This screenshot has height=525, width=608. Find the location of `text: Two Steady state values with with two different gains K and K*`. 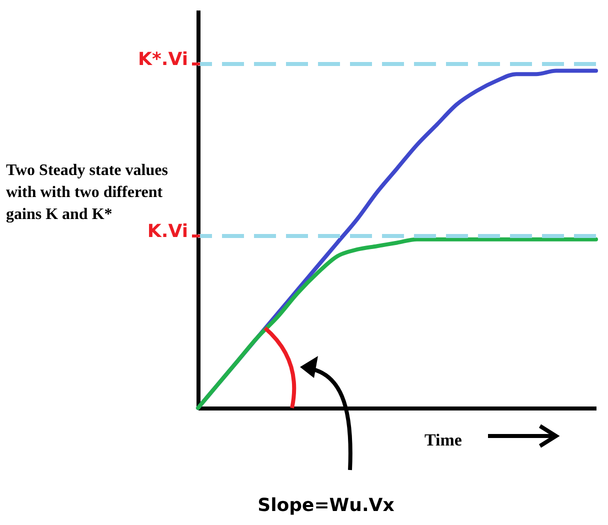

text: Two Steady state values with with two different gains K and K* is located at coordinates (87, 192).